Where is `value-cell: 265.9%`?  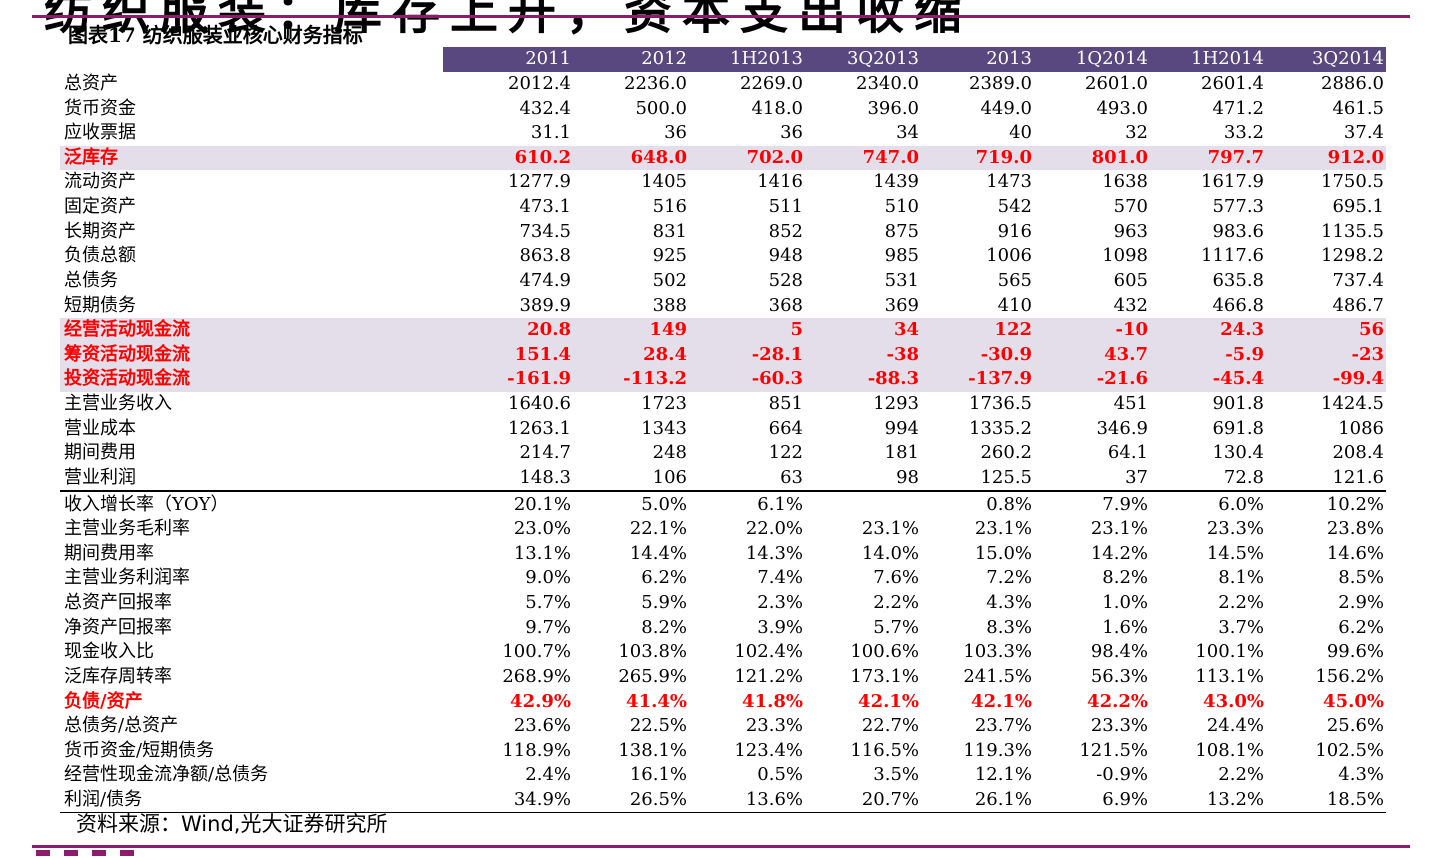
value-cell: 265.9% is located at coordinates (652, 676).